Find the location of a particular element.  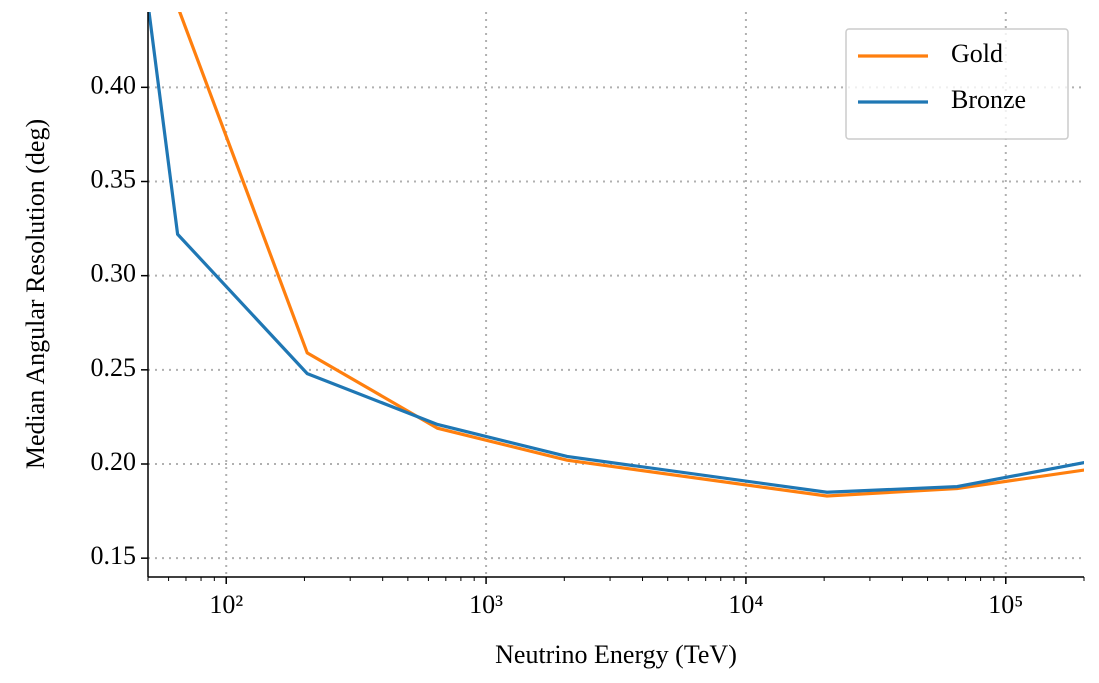

y-tick-label: 0.25 is located at coordinates (114, 367).